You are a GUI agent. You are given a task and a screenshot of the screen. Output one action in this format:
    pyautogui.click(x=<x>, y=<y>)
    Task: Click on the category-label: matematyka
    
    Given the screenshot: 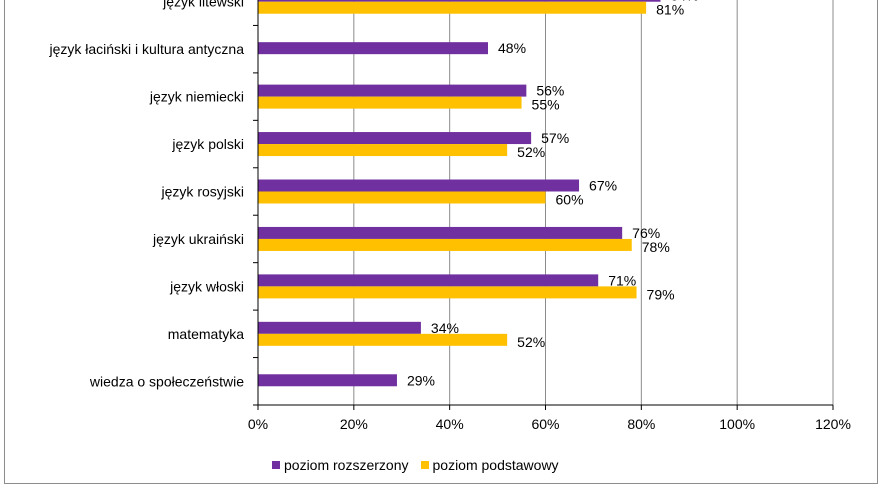 What is the action you would take?
    pyautogui.click(x=206, y=334)
    